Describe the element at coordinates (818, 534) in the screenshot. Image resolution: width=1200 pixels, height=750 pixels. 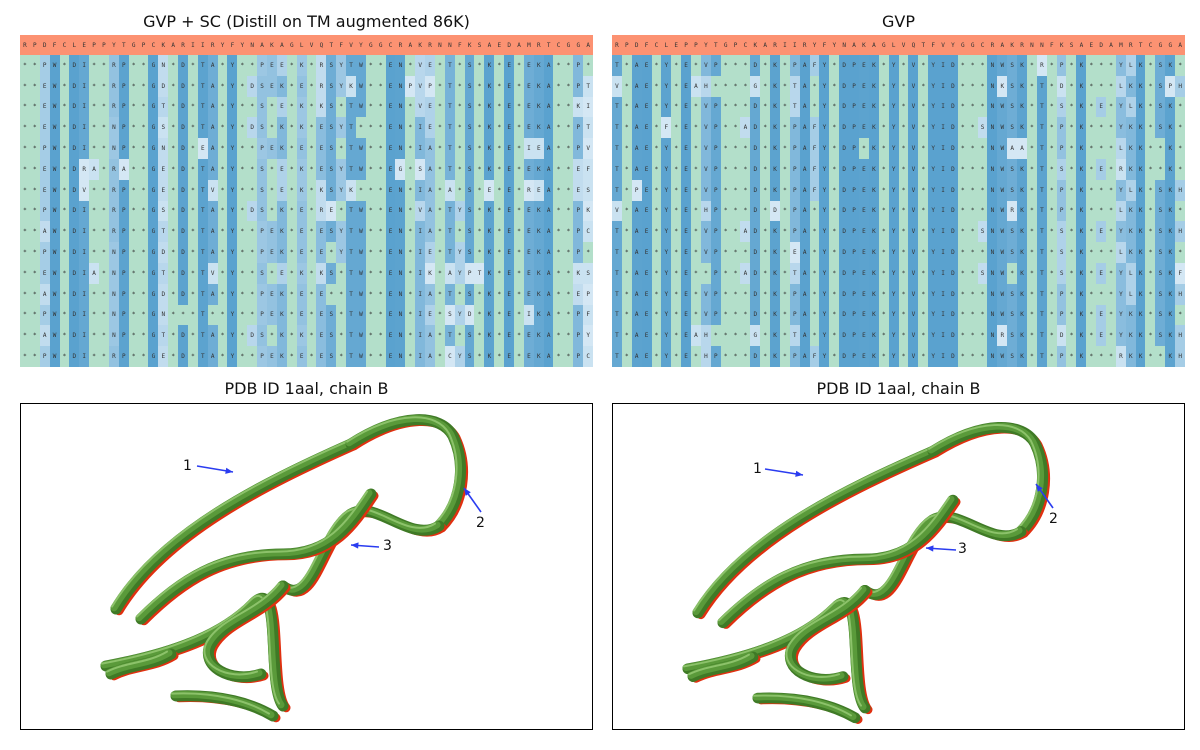
I see `native-backbone` at that location.